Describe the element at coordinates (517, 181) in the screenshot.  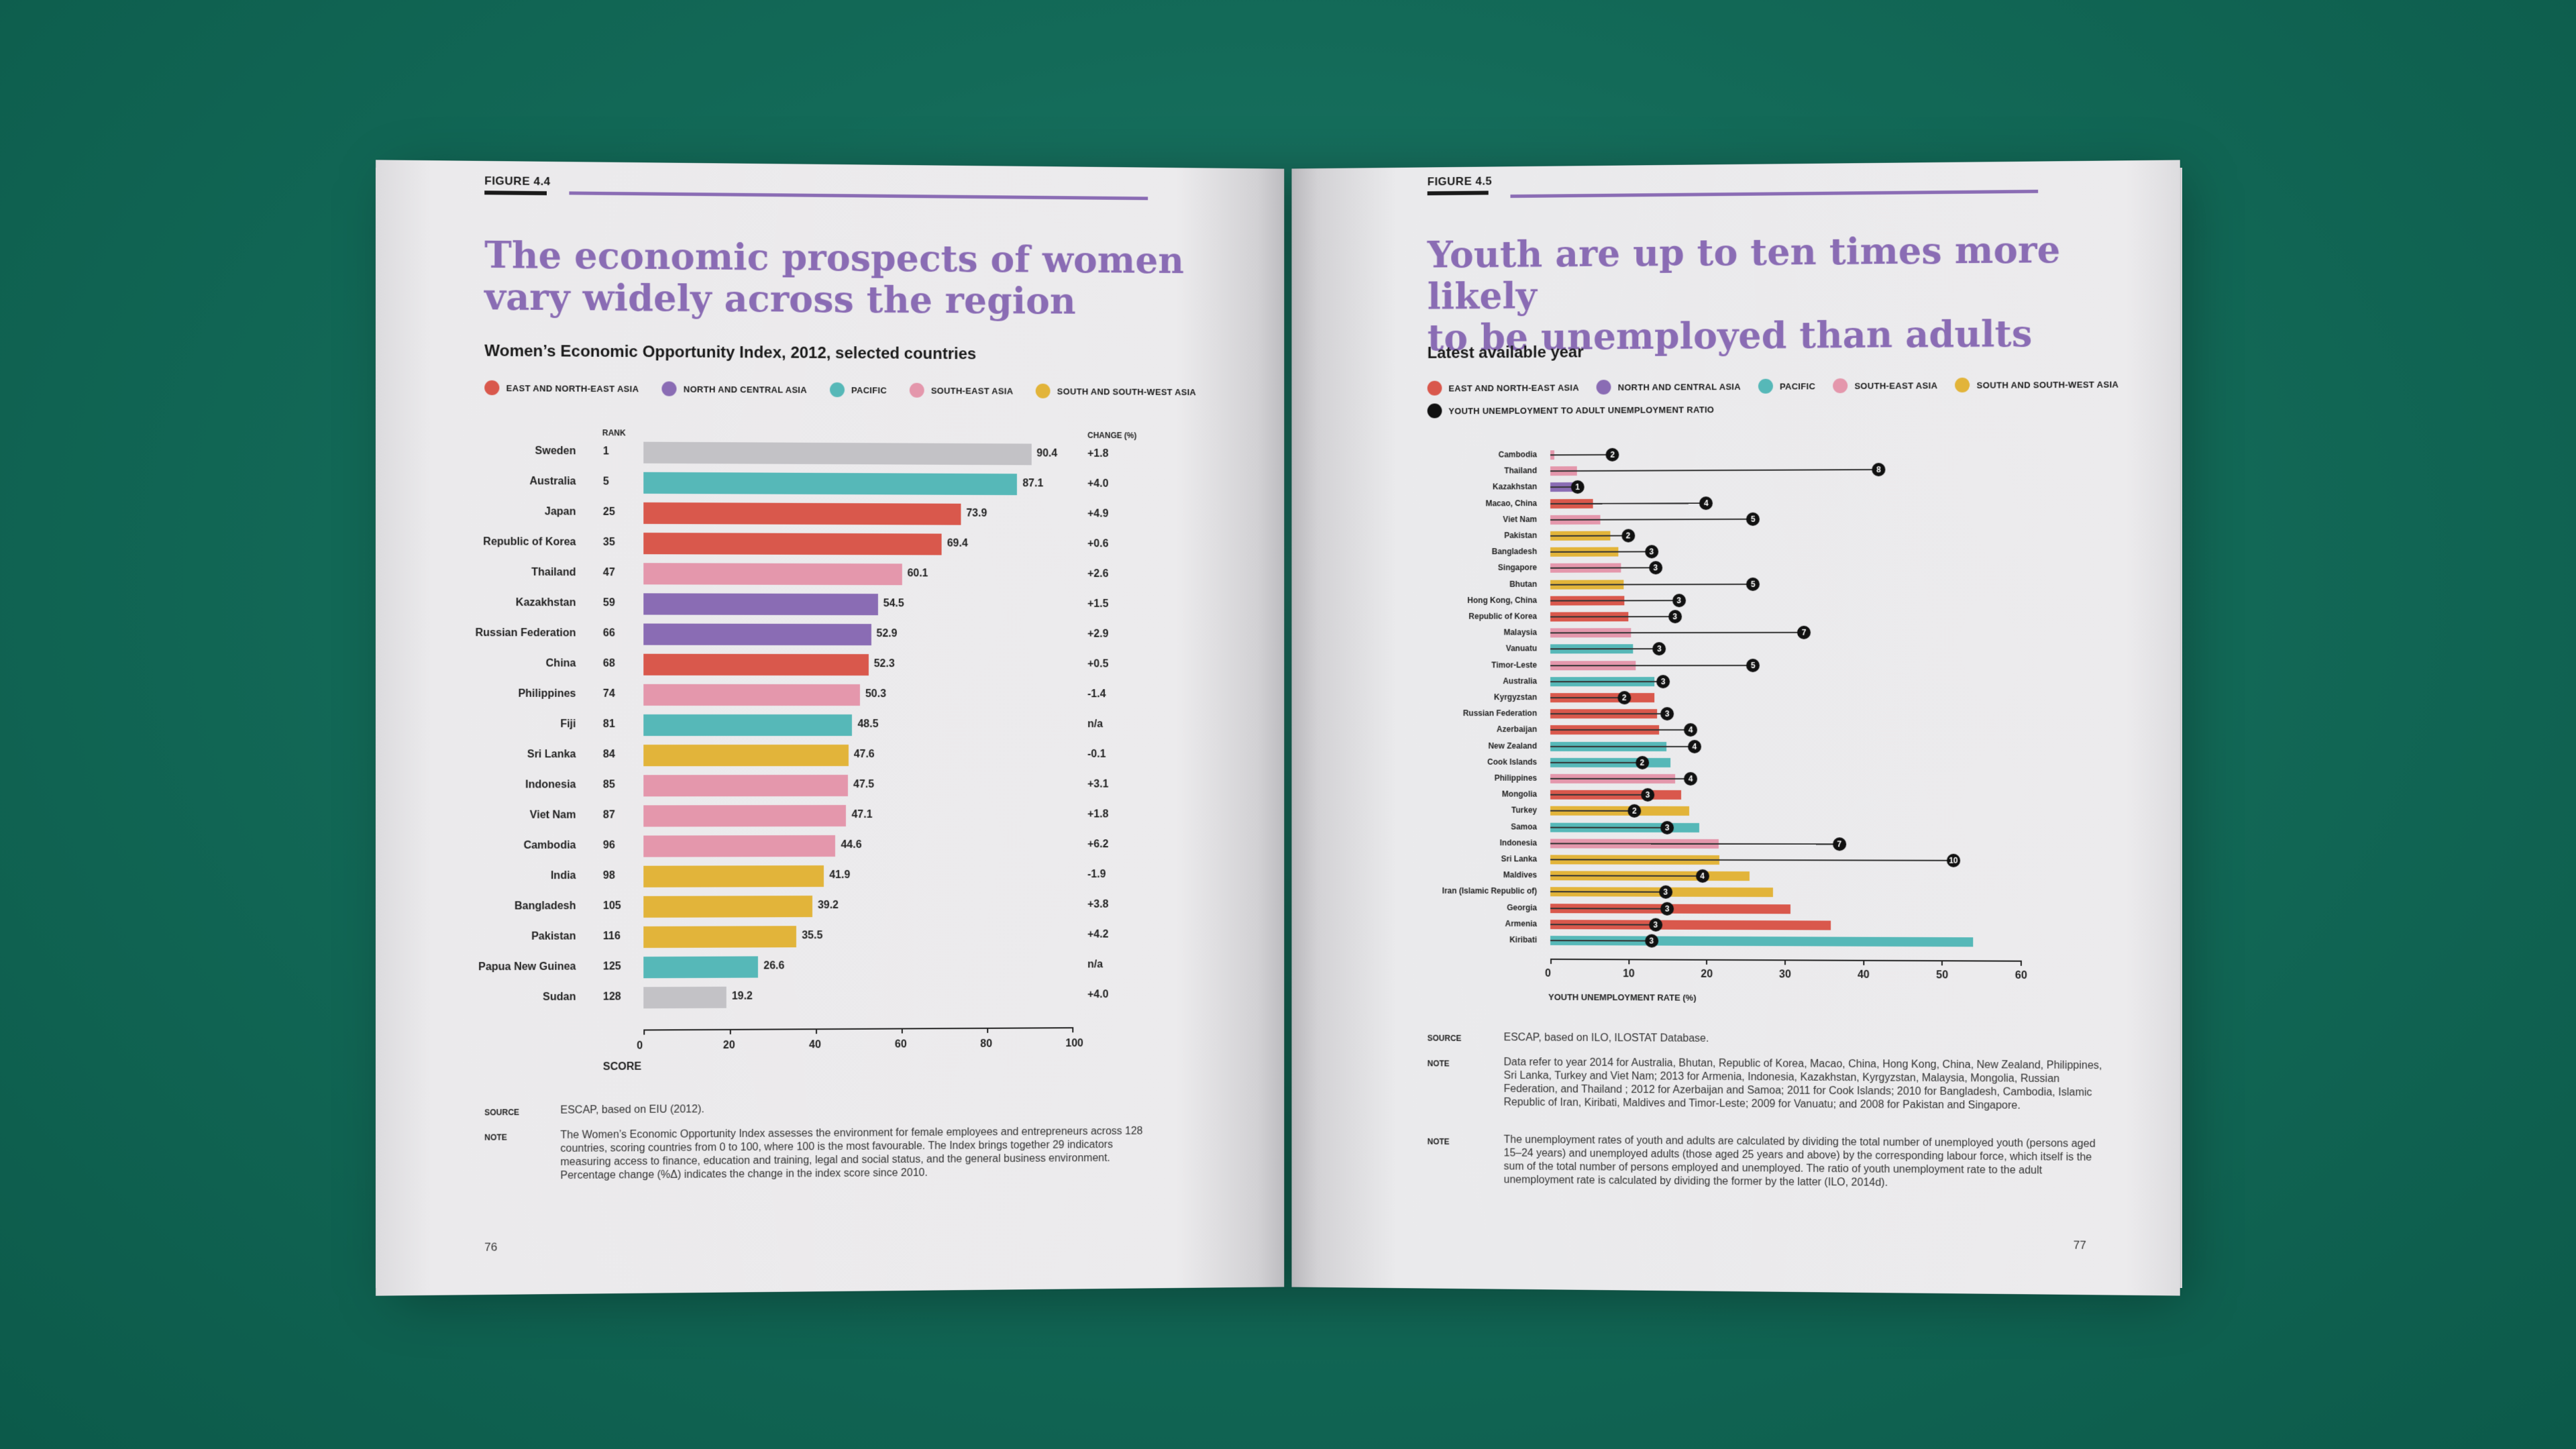
I see `figure-label: FIGURE 4.4` at that location.